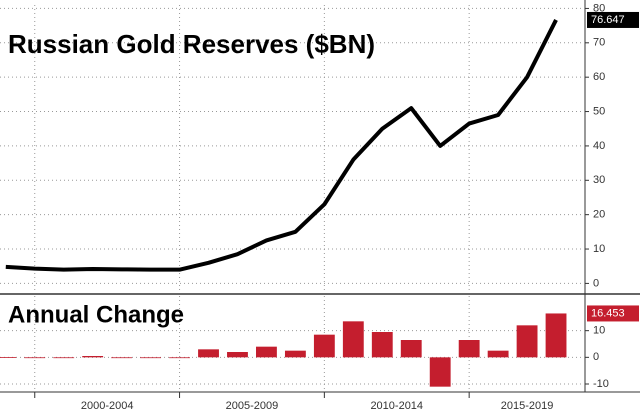  What do you see at coordinates (599, 43) in the screenshot?
I see `y-tick-label: 70` at bounding box center [599, 43].